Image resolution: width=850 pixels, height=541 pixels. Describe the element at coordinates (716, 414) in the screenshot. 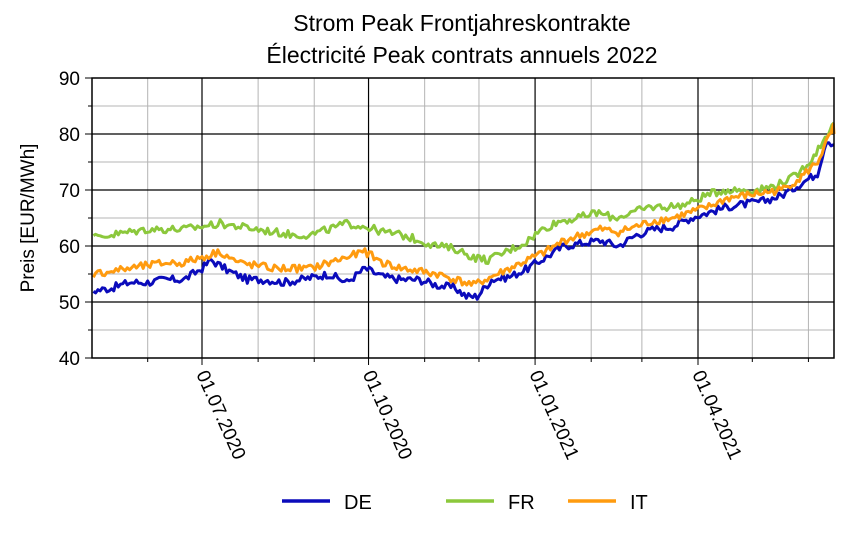

I see `x-tick-label: 01.04.2021` at that location.